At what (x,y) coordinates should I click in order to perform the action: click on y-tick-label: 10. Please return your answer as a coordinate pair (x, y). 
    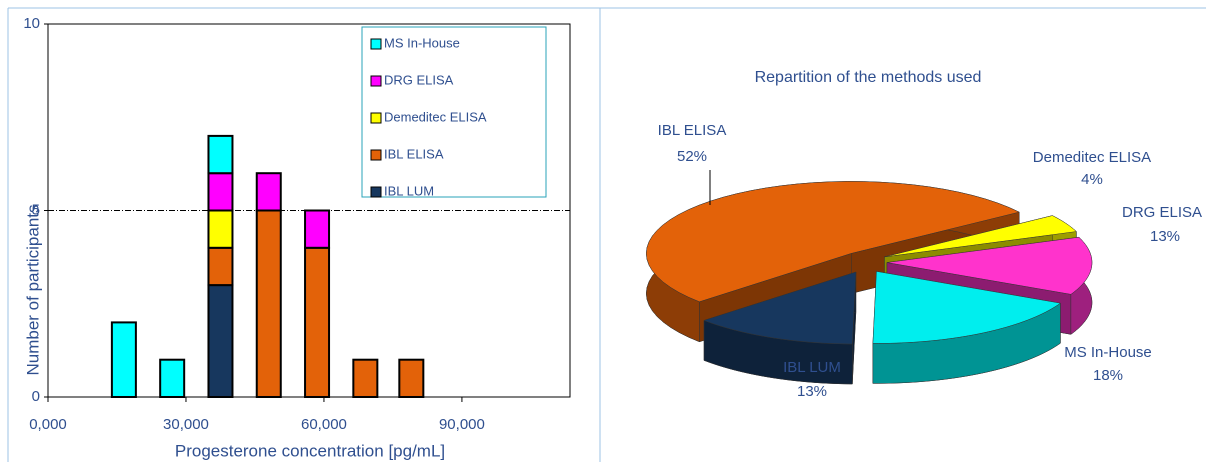
    Looking at the image, I should click on (31, 23).